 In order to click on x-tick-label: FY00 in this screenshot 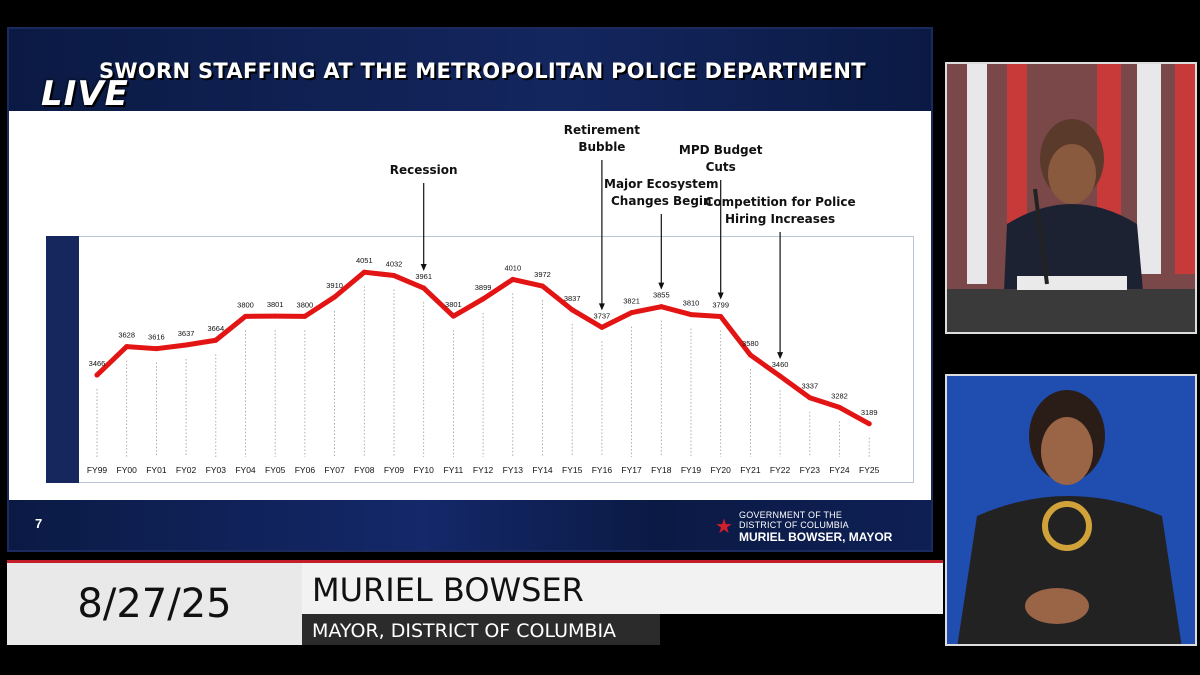, I will do `click(127, 470)`.